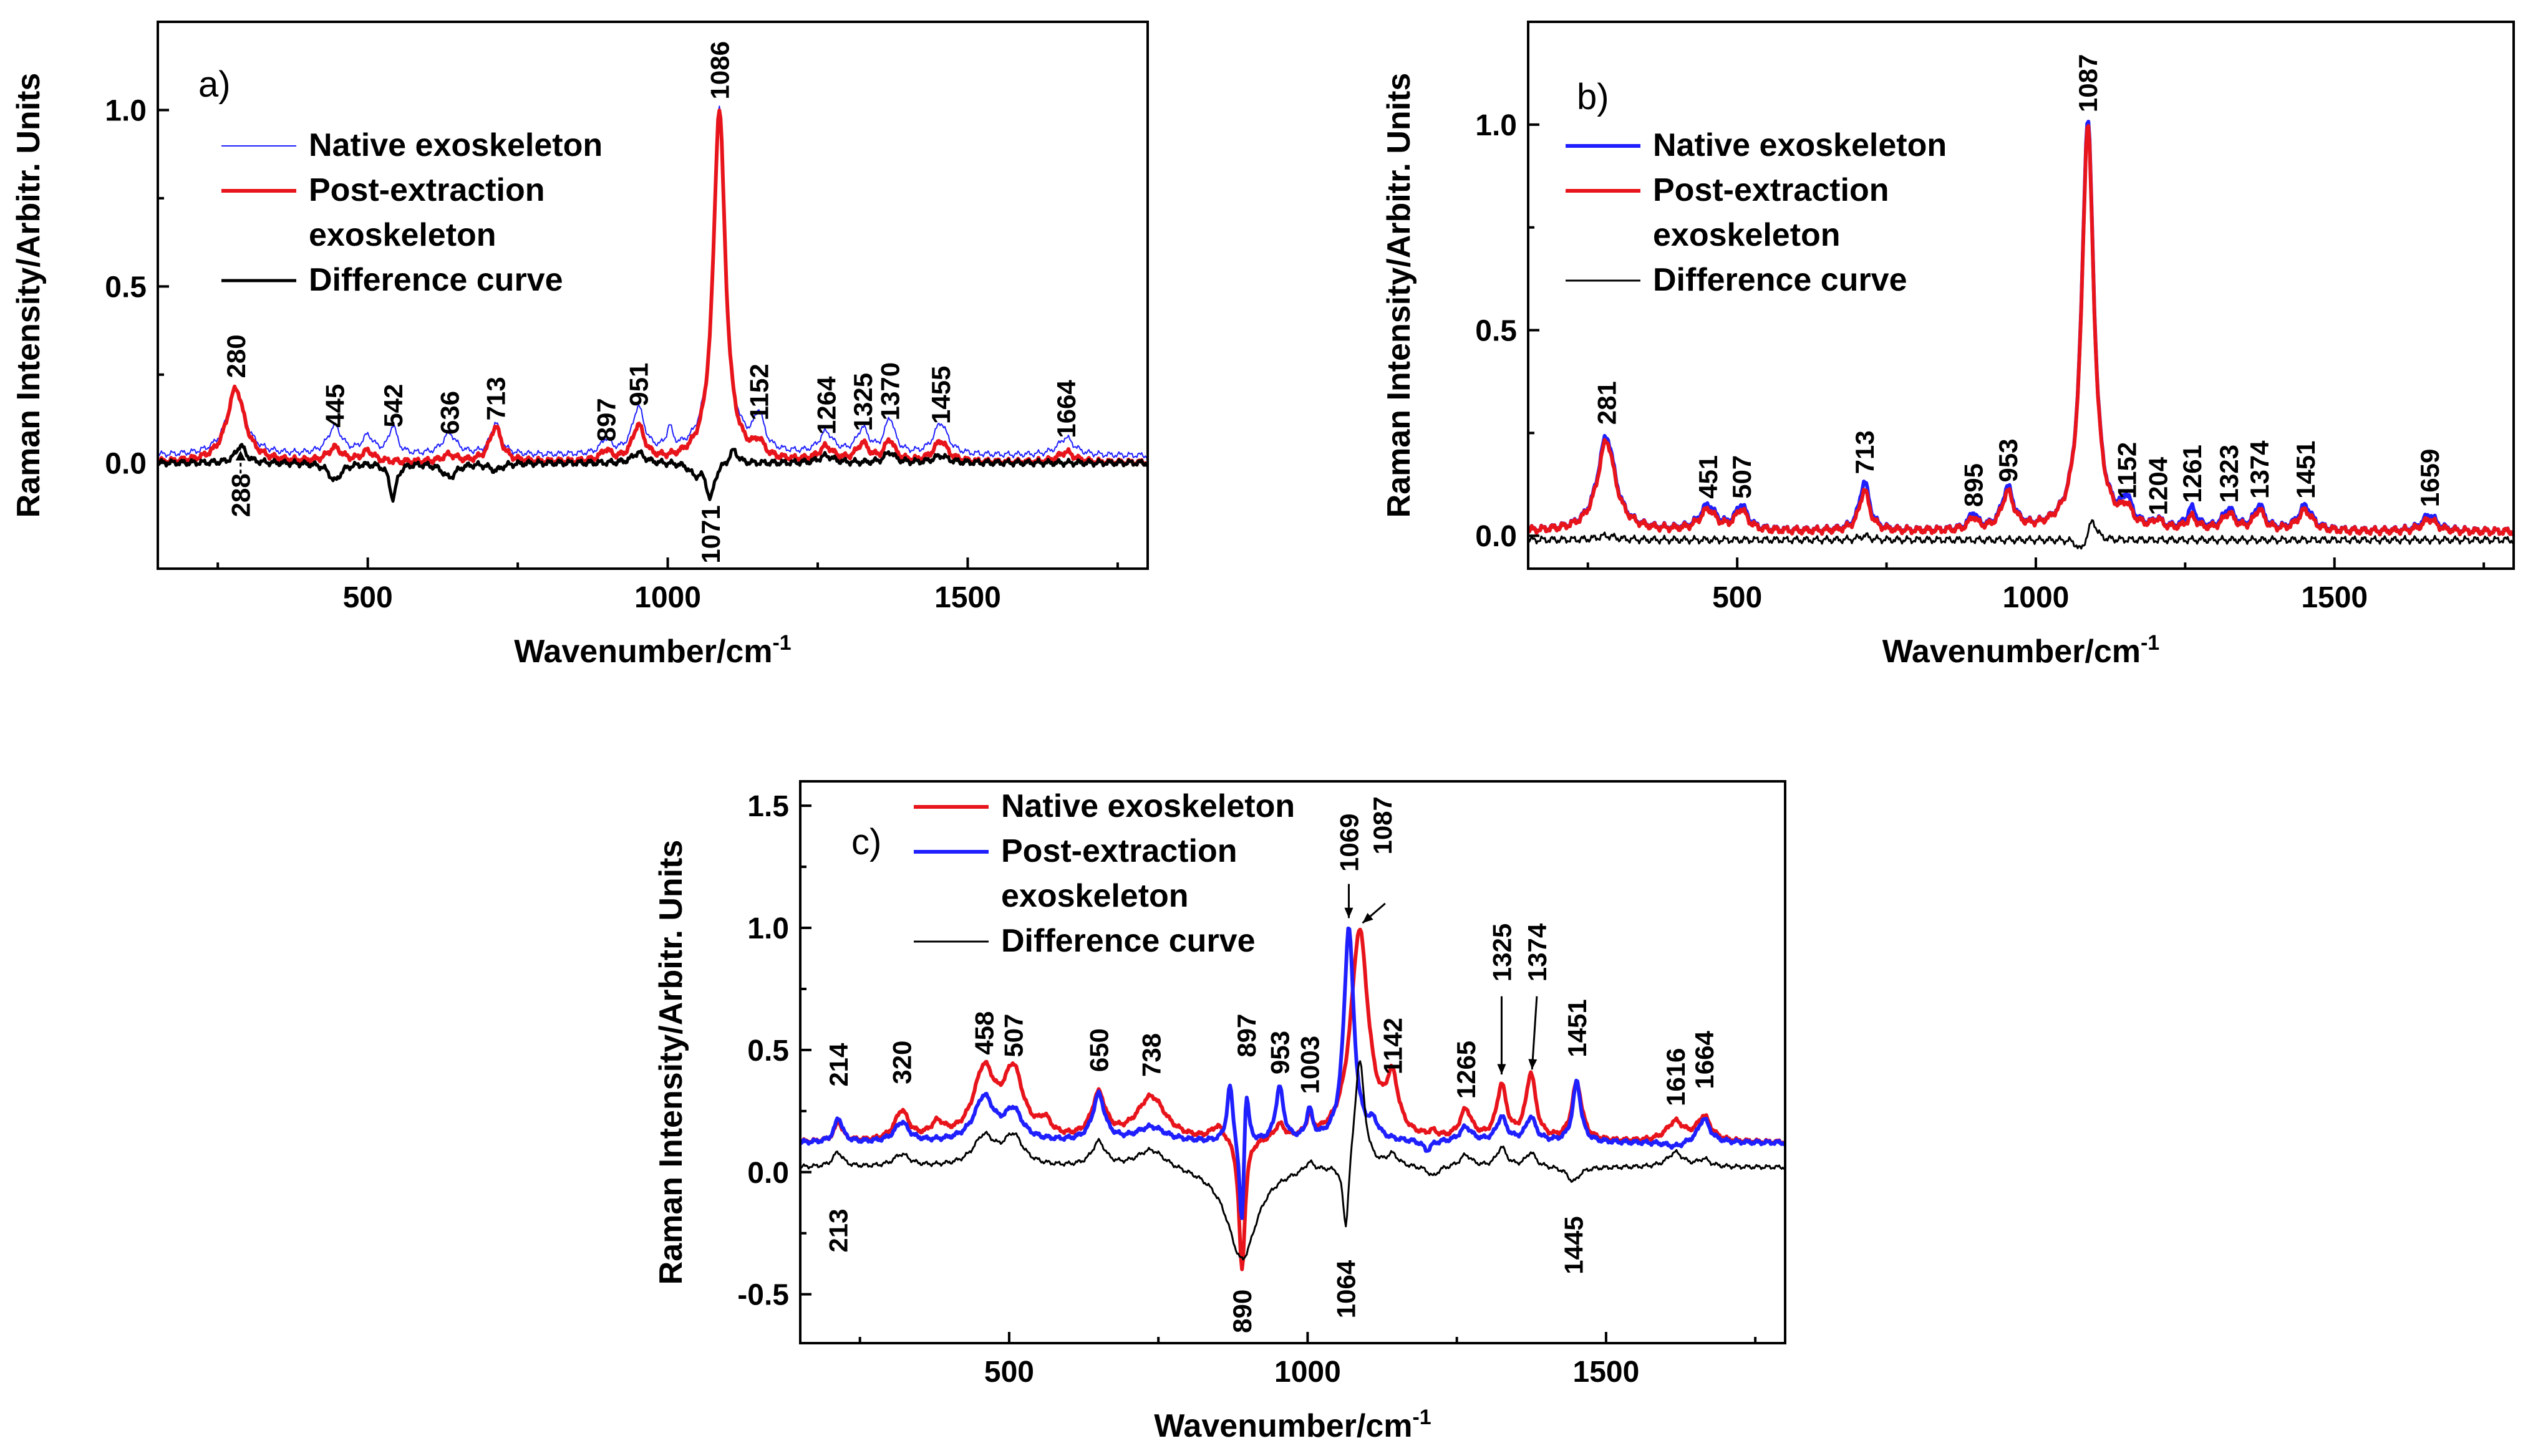  I want to click on peak-label: 1071, so click(710, 534).